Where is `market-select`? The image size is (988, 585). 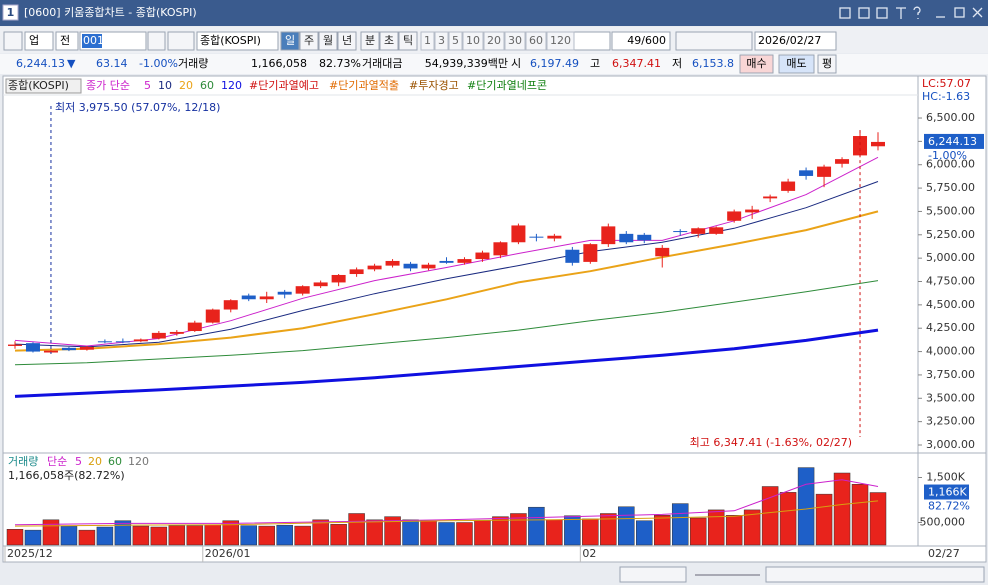 market-select is located at coordinates (39, 41).